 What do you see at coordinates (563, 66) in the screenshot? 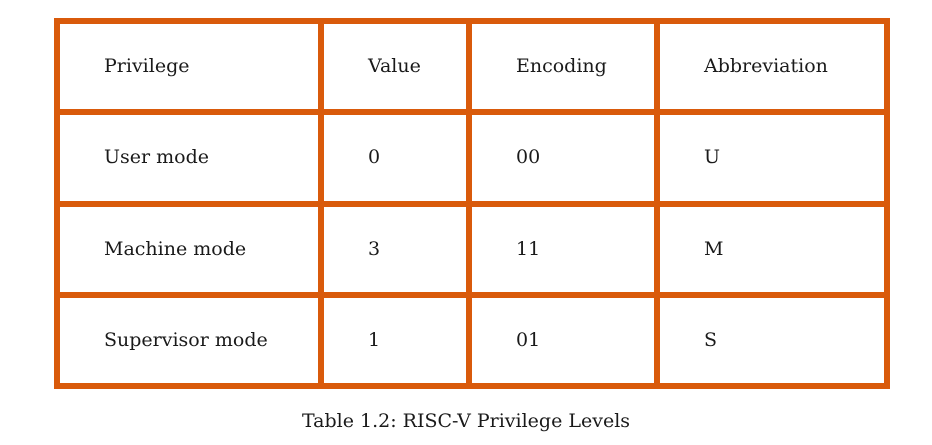
I see `header-cell-encoding: Encoding` at bounding box center [563, 66].